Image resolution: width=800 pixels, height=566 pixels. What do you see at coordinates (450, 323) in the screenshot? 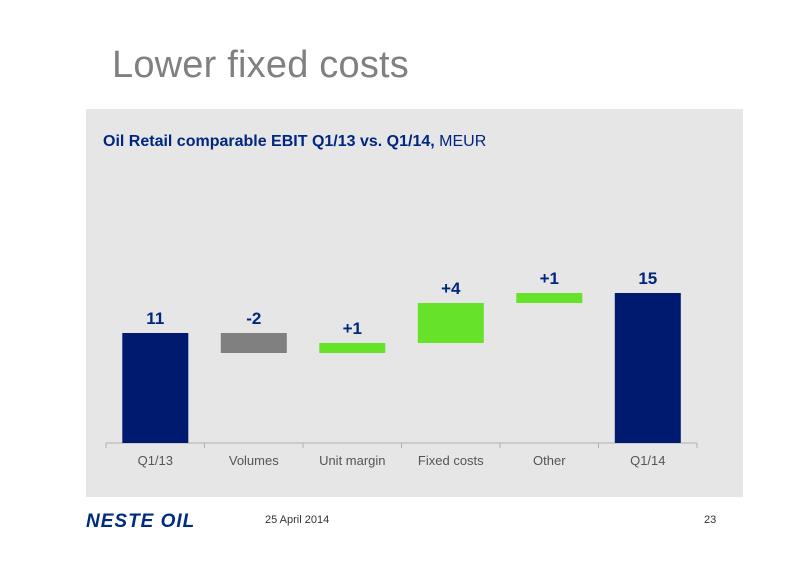
I see `bar-fixed-costs` at bounding box center [450, 323].